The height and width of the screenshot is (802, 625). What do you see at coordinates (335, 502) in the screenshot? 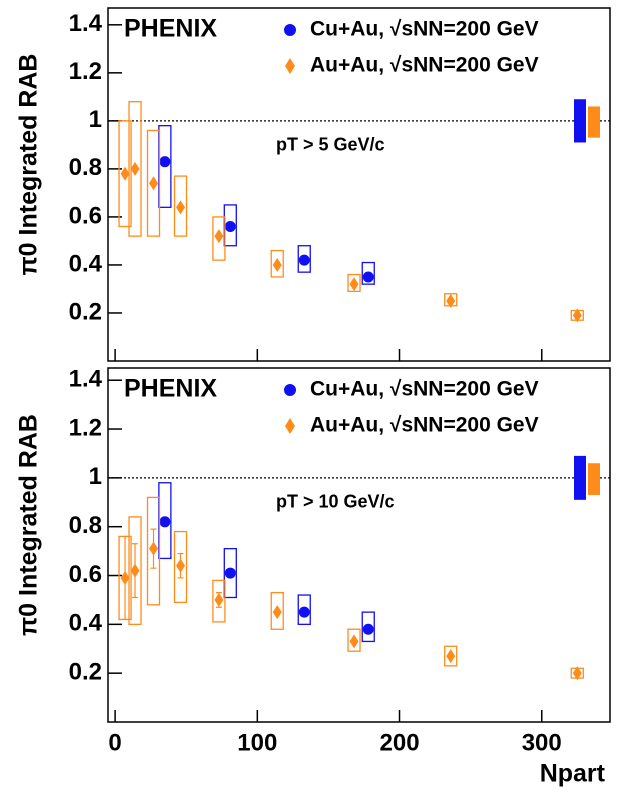
I see `annotation: pT > 10 GeV/c` at bounding box center [335, 502].